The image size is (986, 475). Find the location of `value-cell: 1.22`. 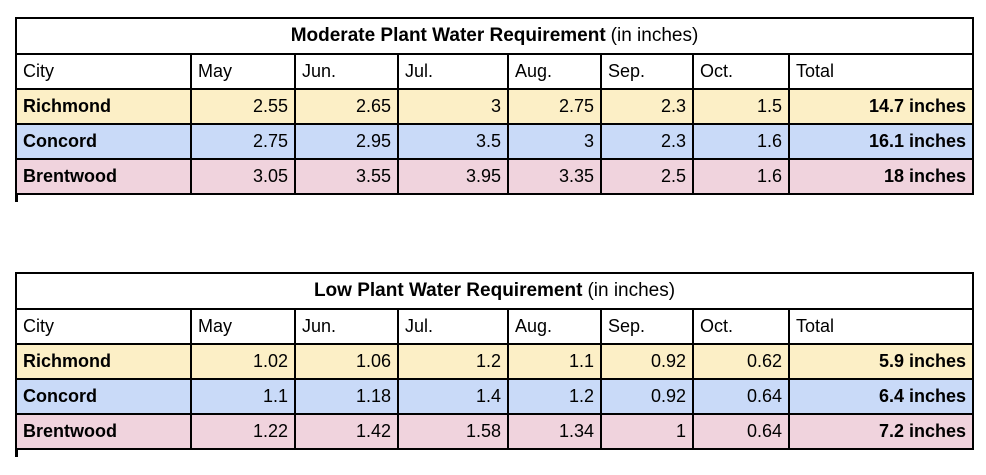

value-cell: 1.22 is located at coordinates (243, 431).